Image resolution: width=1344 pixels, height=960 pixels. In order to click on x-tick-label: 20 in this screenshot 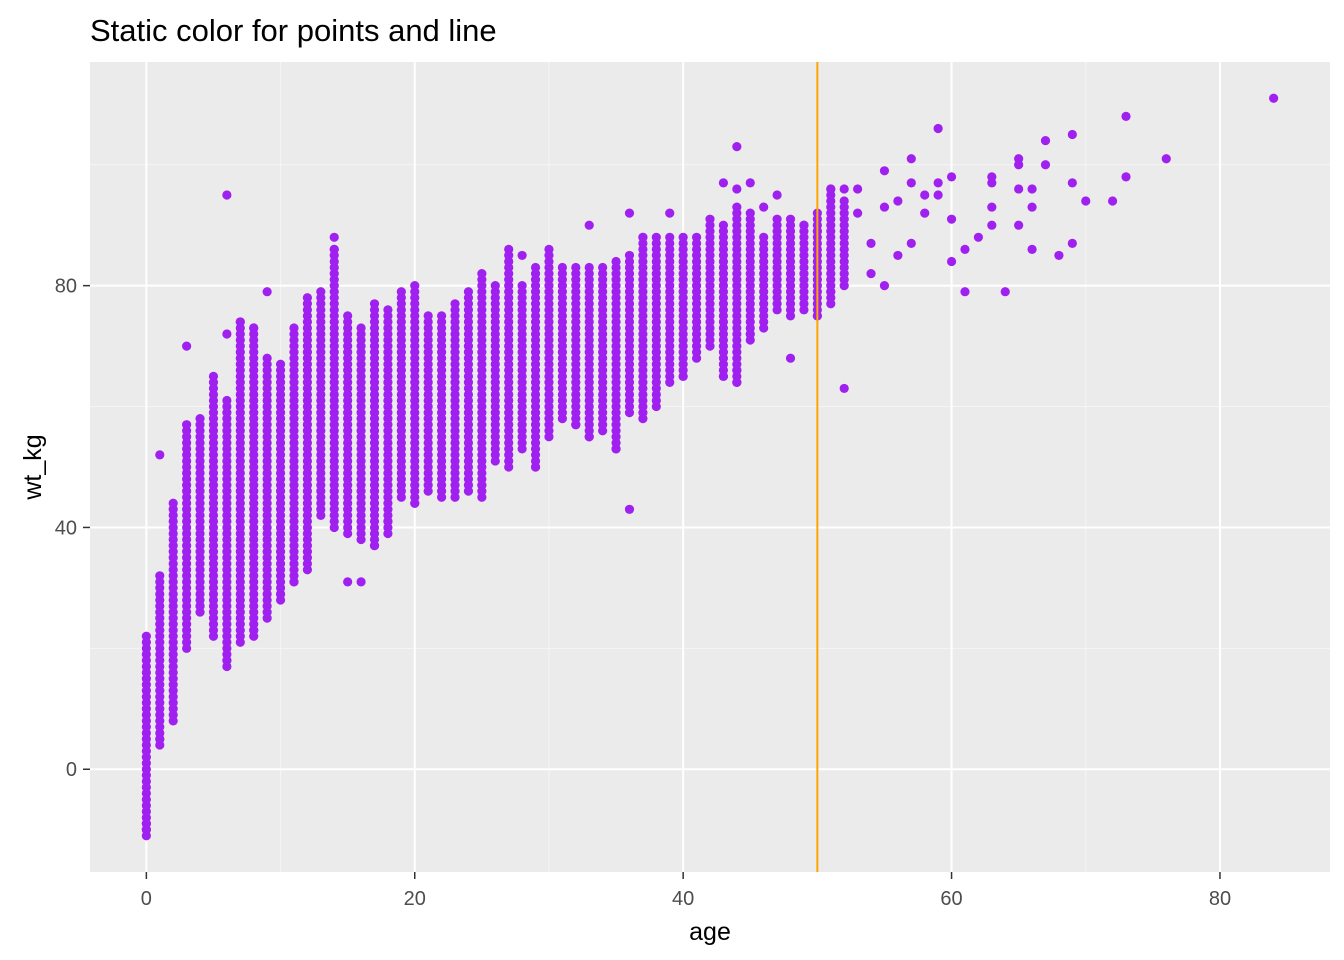, I will do `click(415, 899)`.